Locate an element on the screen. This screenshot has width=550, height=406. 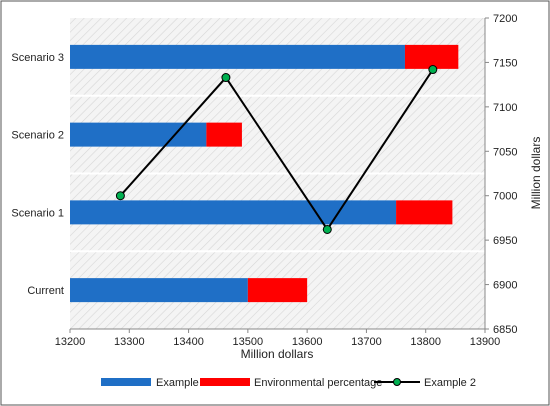
y2-tick-label: 6900 is located at coordinates (505, 286).